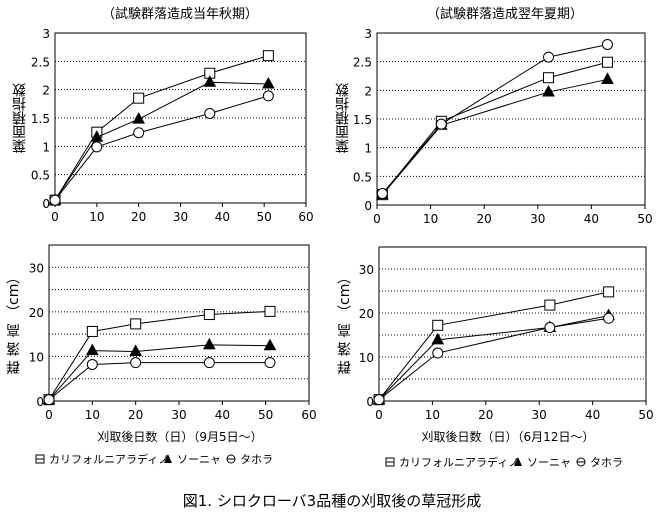 Image resolution: width=664 pixels, height=521 pixels. What do you see at coordinates (606, 462) in the screenshot?
I see `legend-label: タホラ` at bounding box center [606, 462].